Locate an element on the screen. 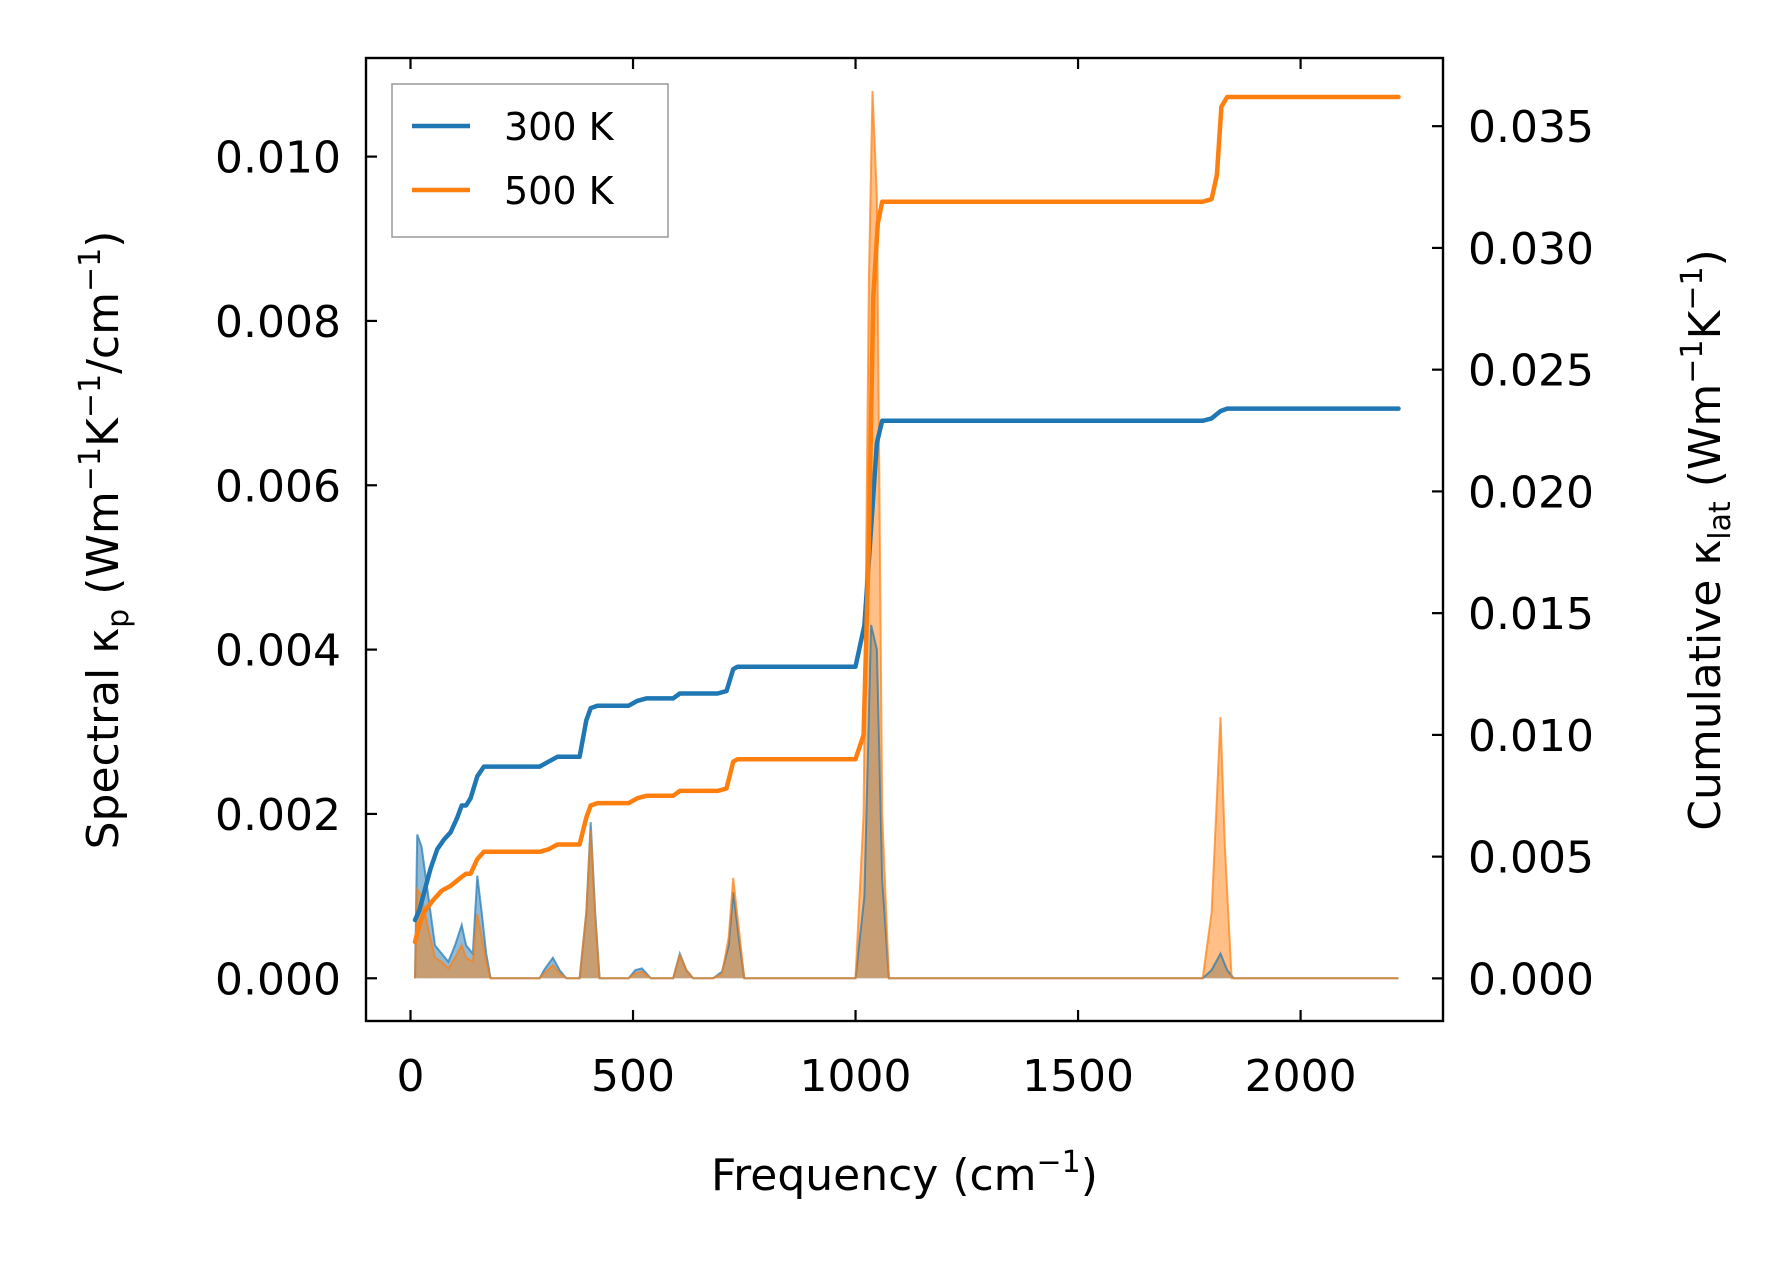 Image resolution: width=1790 pixels, height=1264 pixels. y-left-tick-label: 0.010 is located at coordinates (278, 158).